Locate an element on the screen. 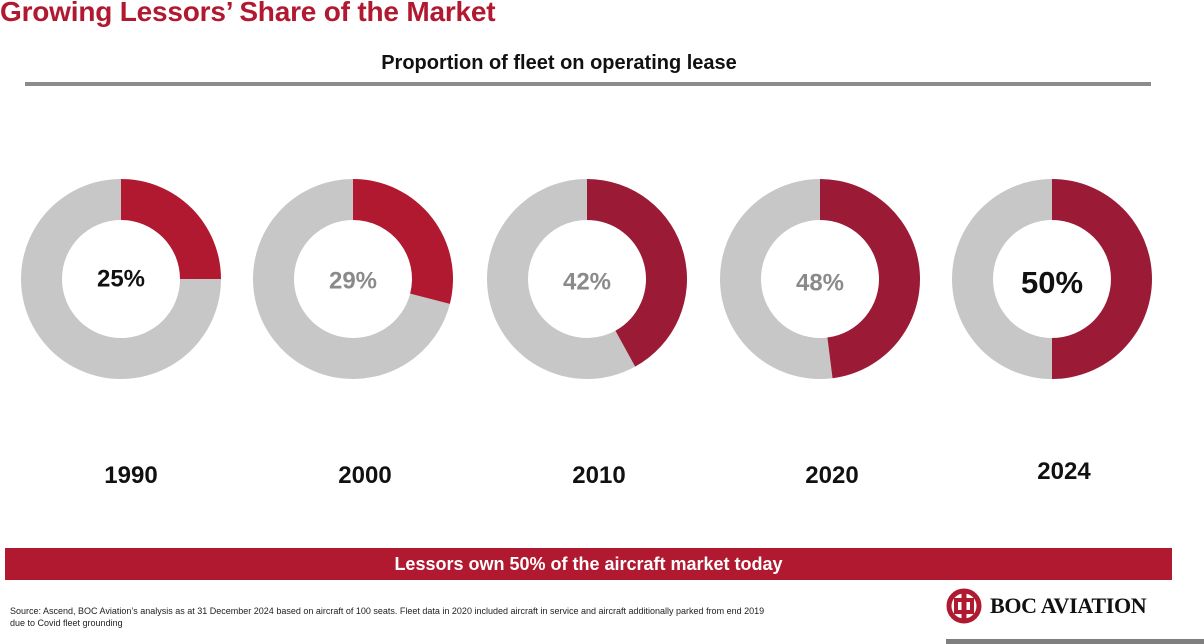 Image resolution: width=1204 pixels, height=644 pixels. donut-value-label: 29% is located at coordinates (353, 280).